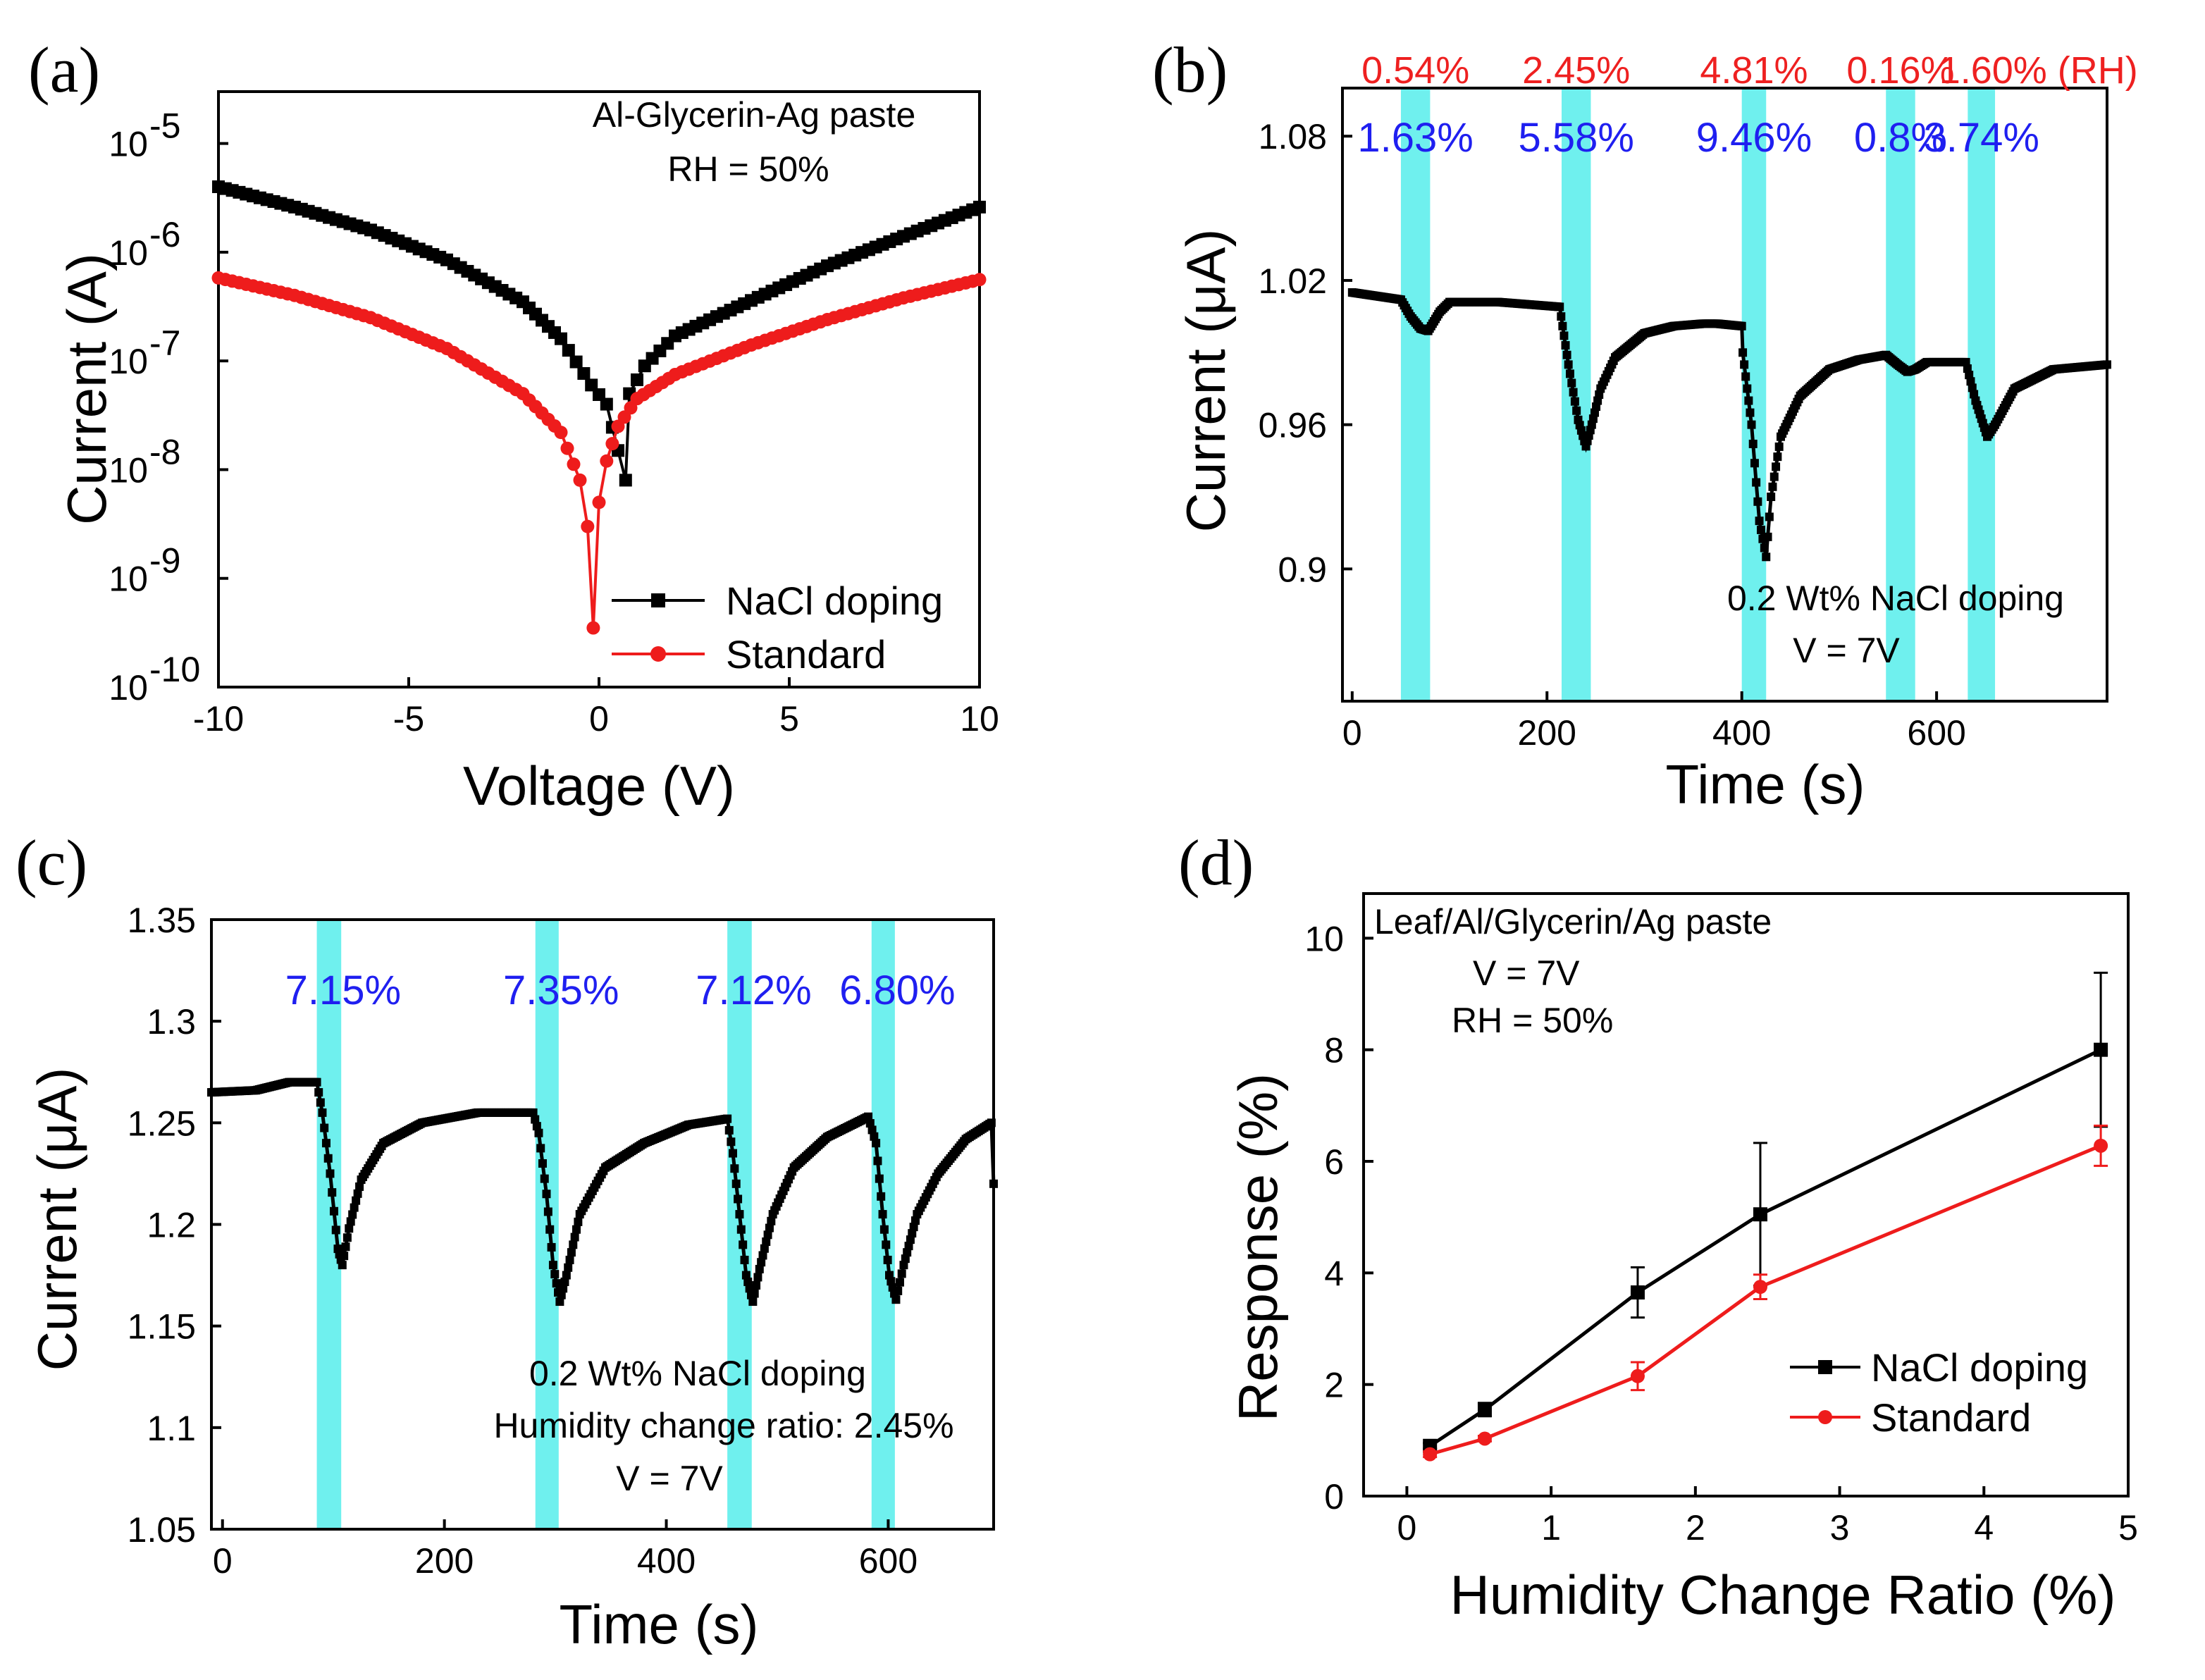 The image size is (2205, 1680). What do you see at coordinates (666, 1561) in the screenshot?
I see `x-tick-label: 400` at bounding box center [666, 1561].